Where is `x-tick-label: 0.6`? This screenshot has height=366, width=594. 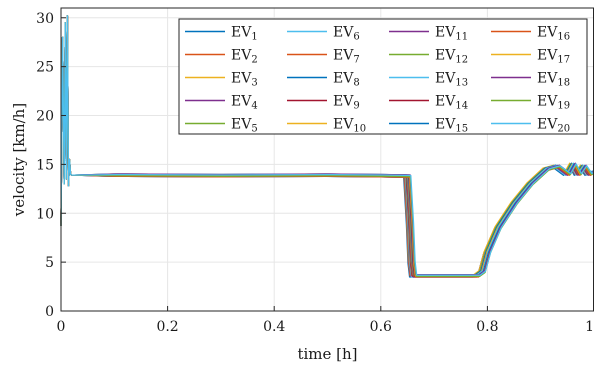
x-tick-label: 0.6 is located at coordinates (381, 327).